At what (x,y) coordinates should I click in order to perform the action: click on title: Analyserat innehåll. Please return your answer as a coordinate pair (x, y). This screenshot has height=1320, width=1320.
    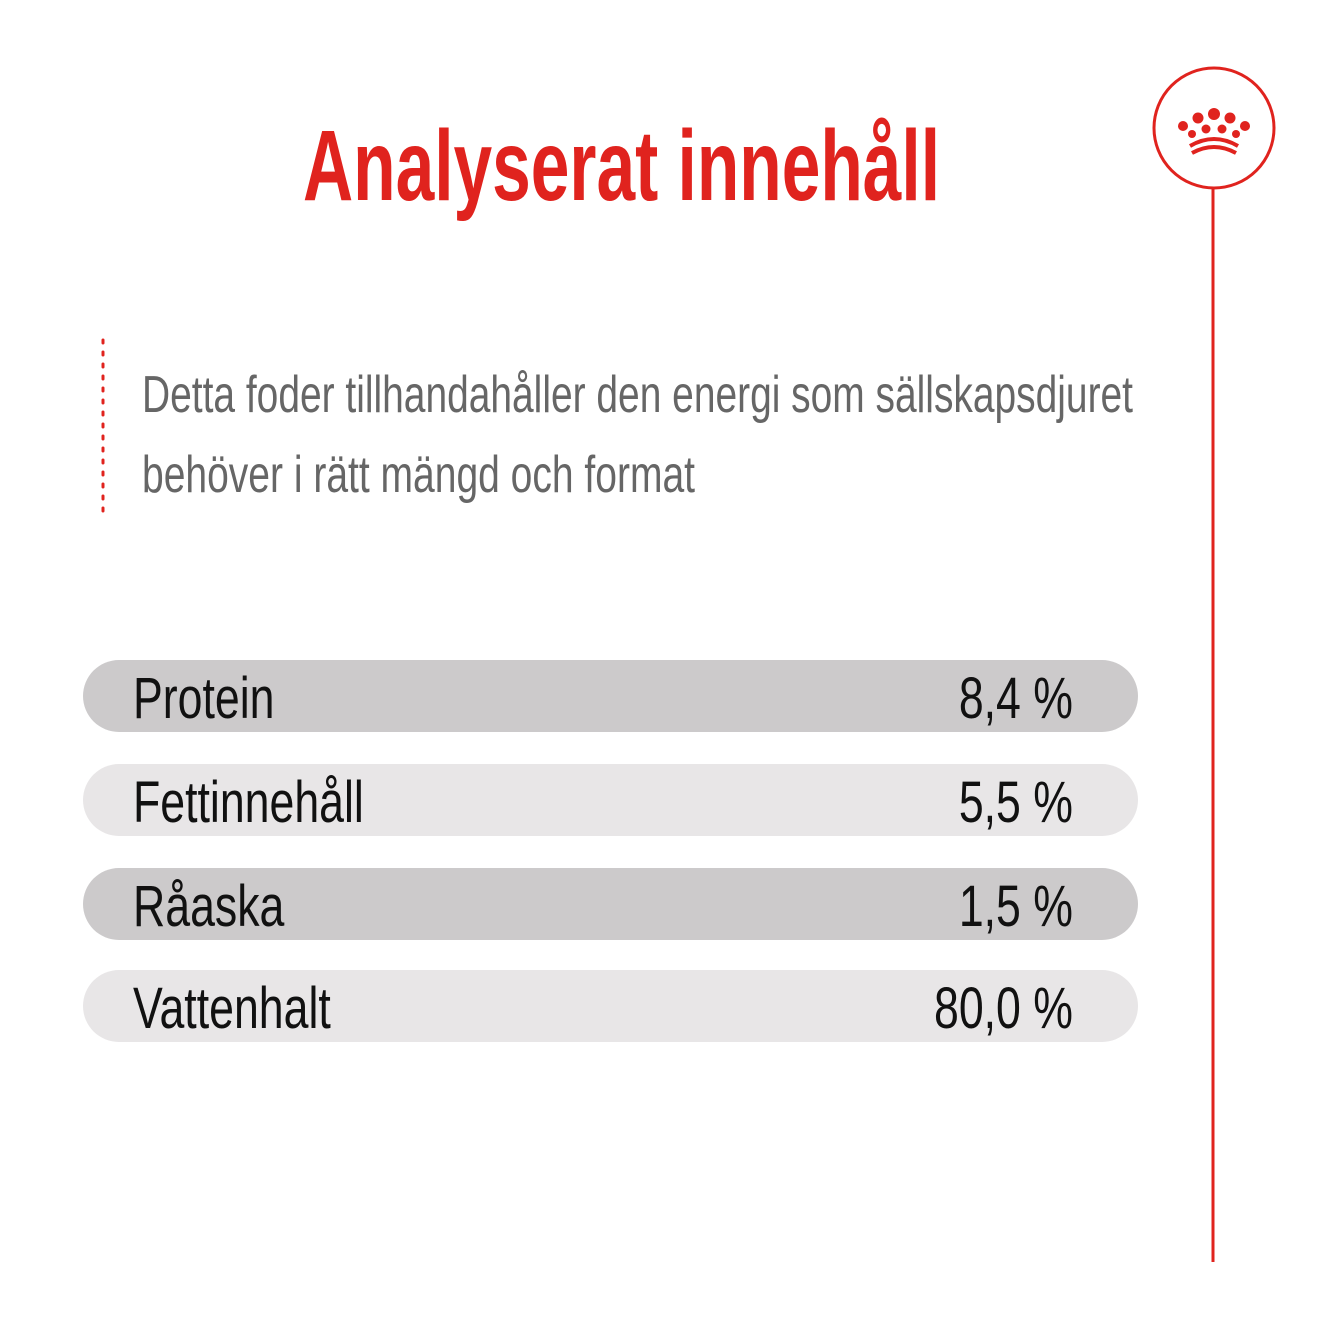
    Looking at the image, I should click on (621, 166).